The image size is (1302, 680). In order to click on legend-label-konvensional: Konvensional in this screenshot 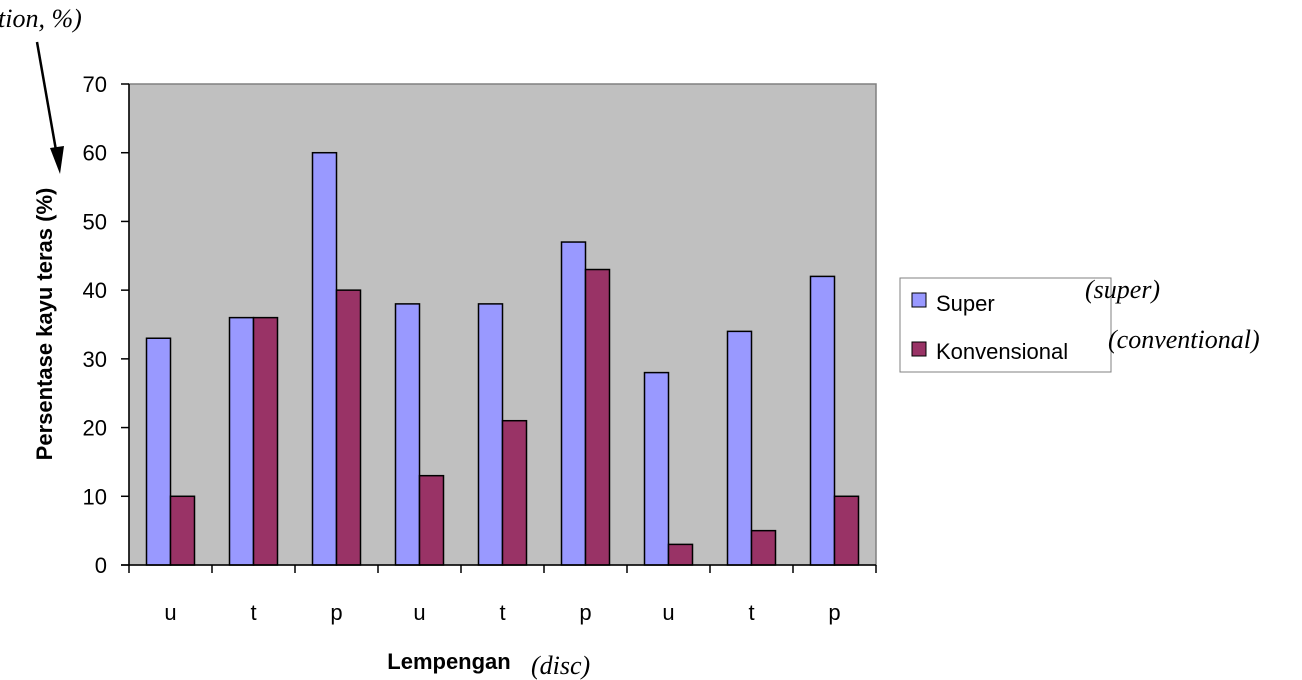, I will do `click(1002, 351)`.